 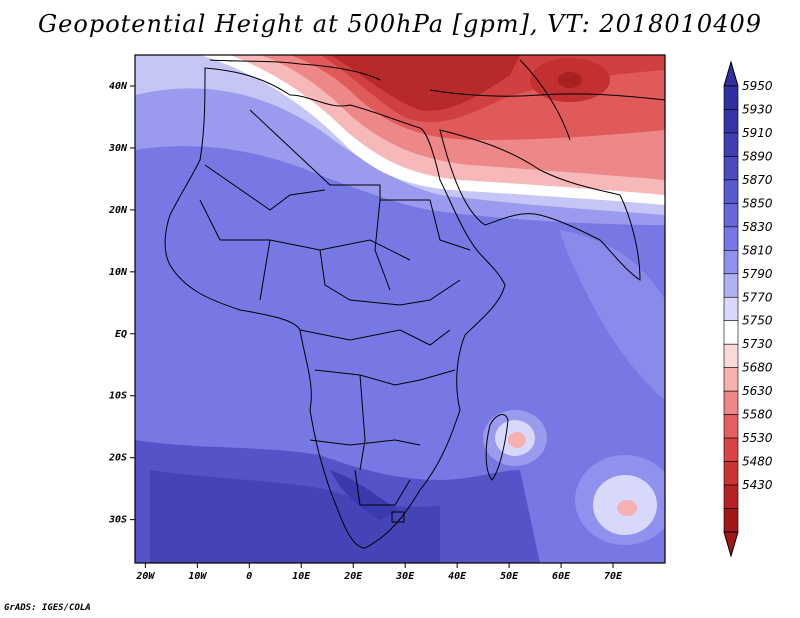 What do you see at coordinates (118, 210) in the screenshot?
I see `lat-tick-label: 20N` at bounding box center [118, 210].